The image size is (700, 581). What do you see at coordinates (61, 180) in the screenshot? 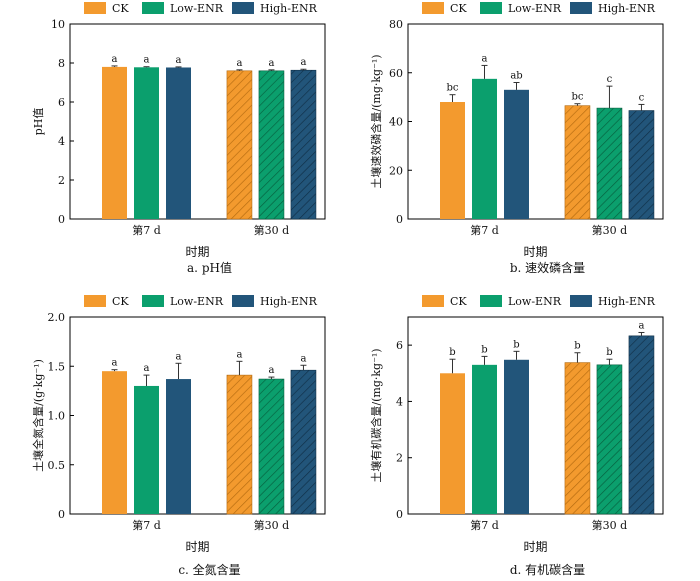
I see `y-tick-label: 2` at bounding box center [61, 180].